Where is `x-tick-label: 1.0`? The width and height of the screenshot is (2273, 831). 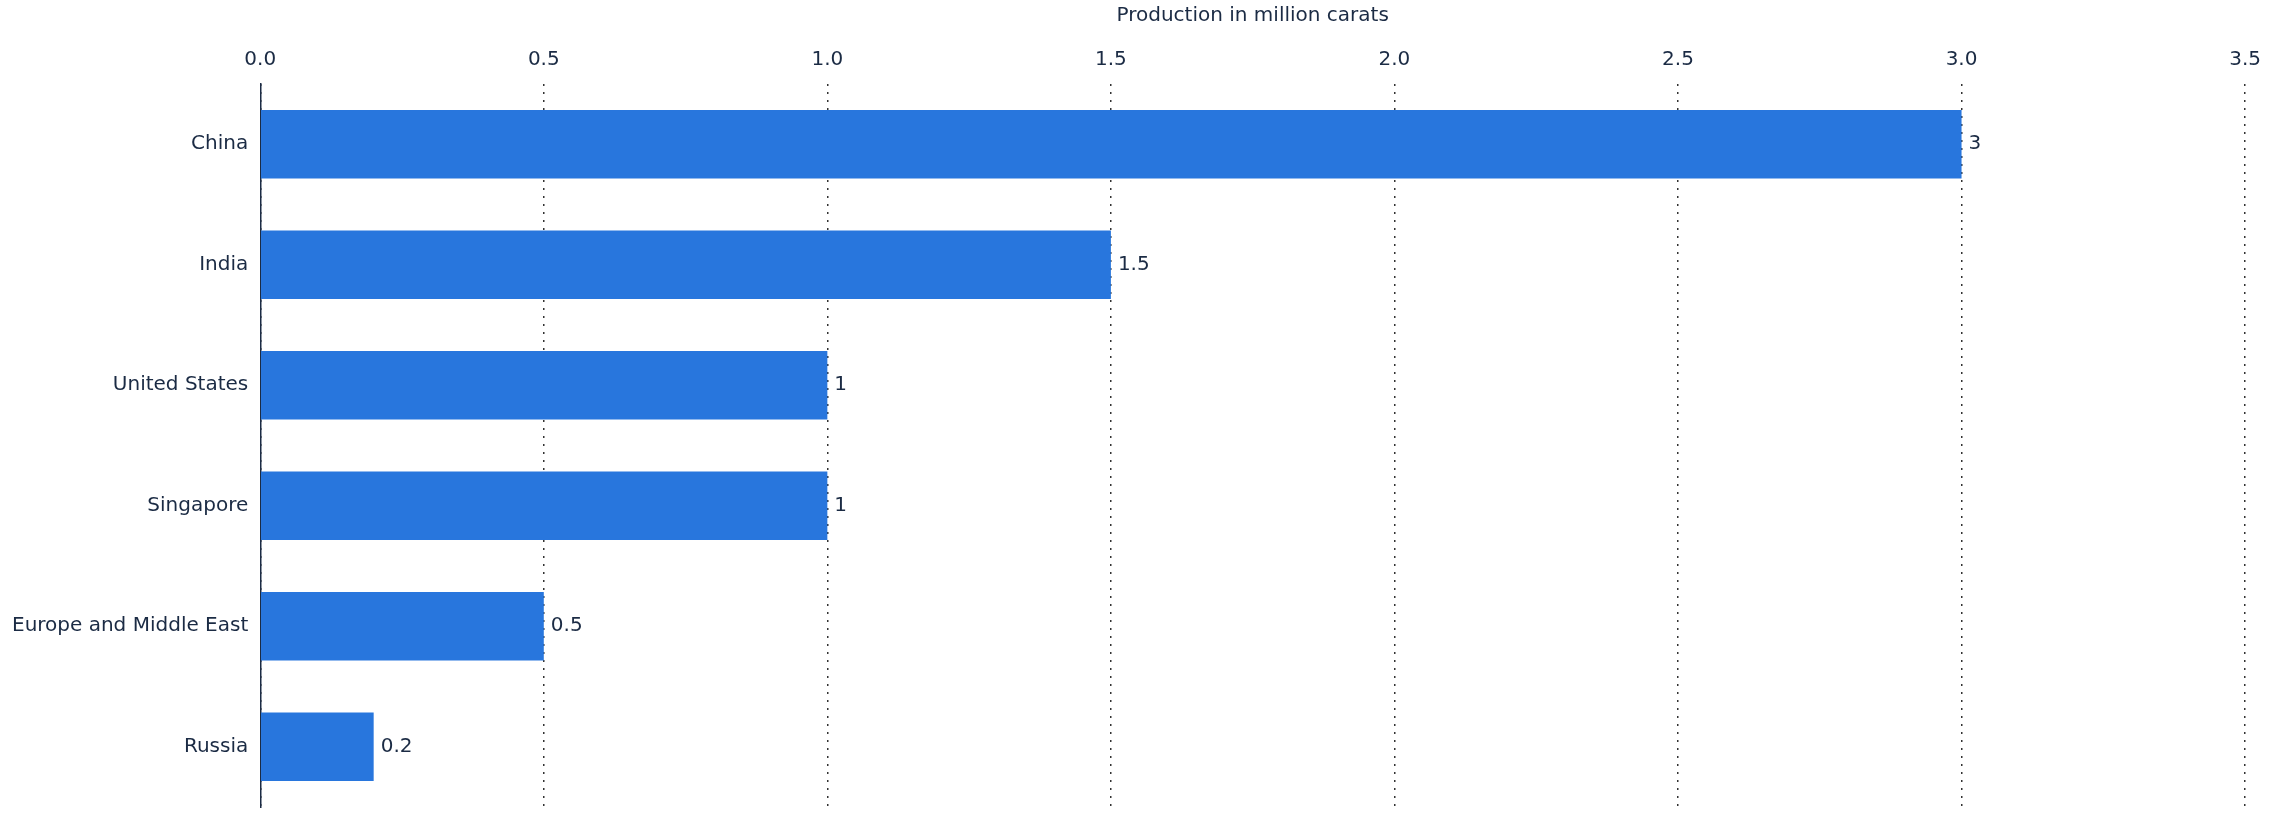 x-tick-label: 1.0 is located at coordinates (827, 58).